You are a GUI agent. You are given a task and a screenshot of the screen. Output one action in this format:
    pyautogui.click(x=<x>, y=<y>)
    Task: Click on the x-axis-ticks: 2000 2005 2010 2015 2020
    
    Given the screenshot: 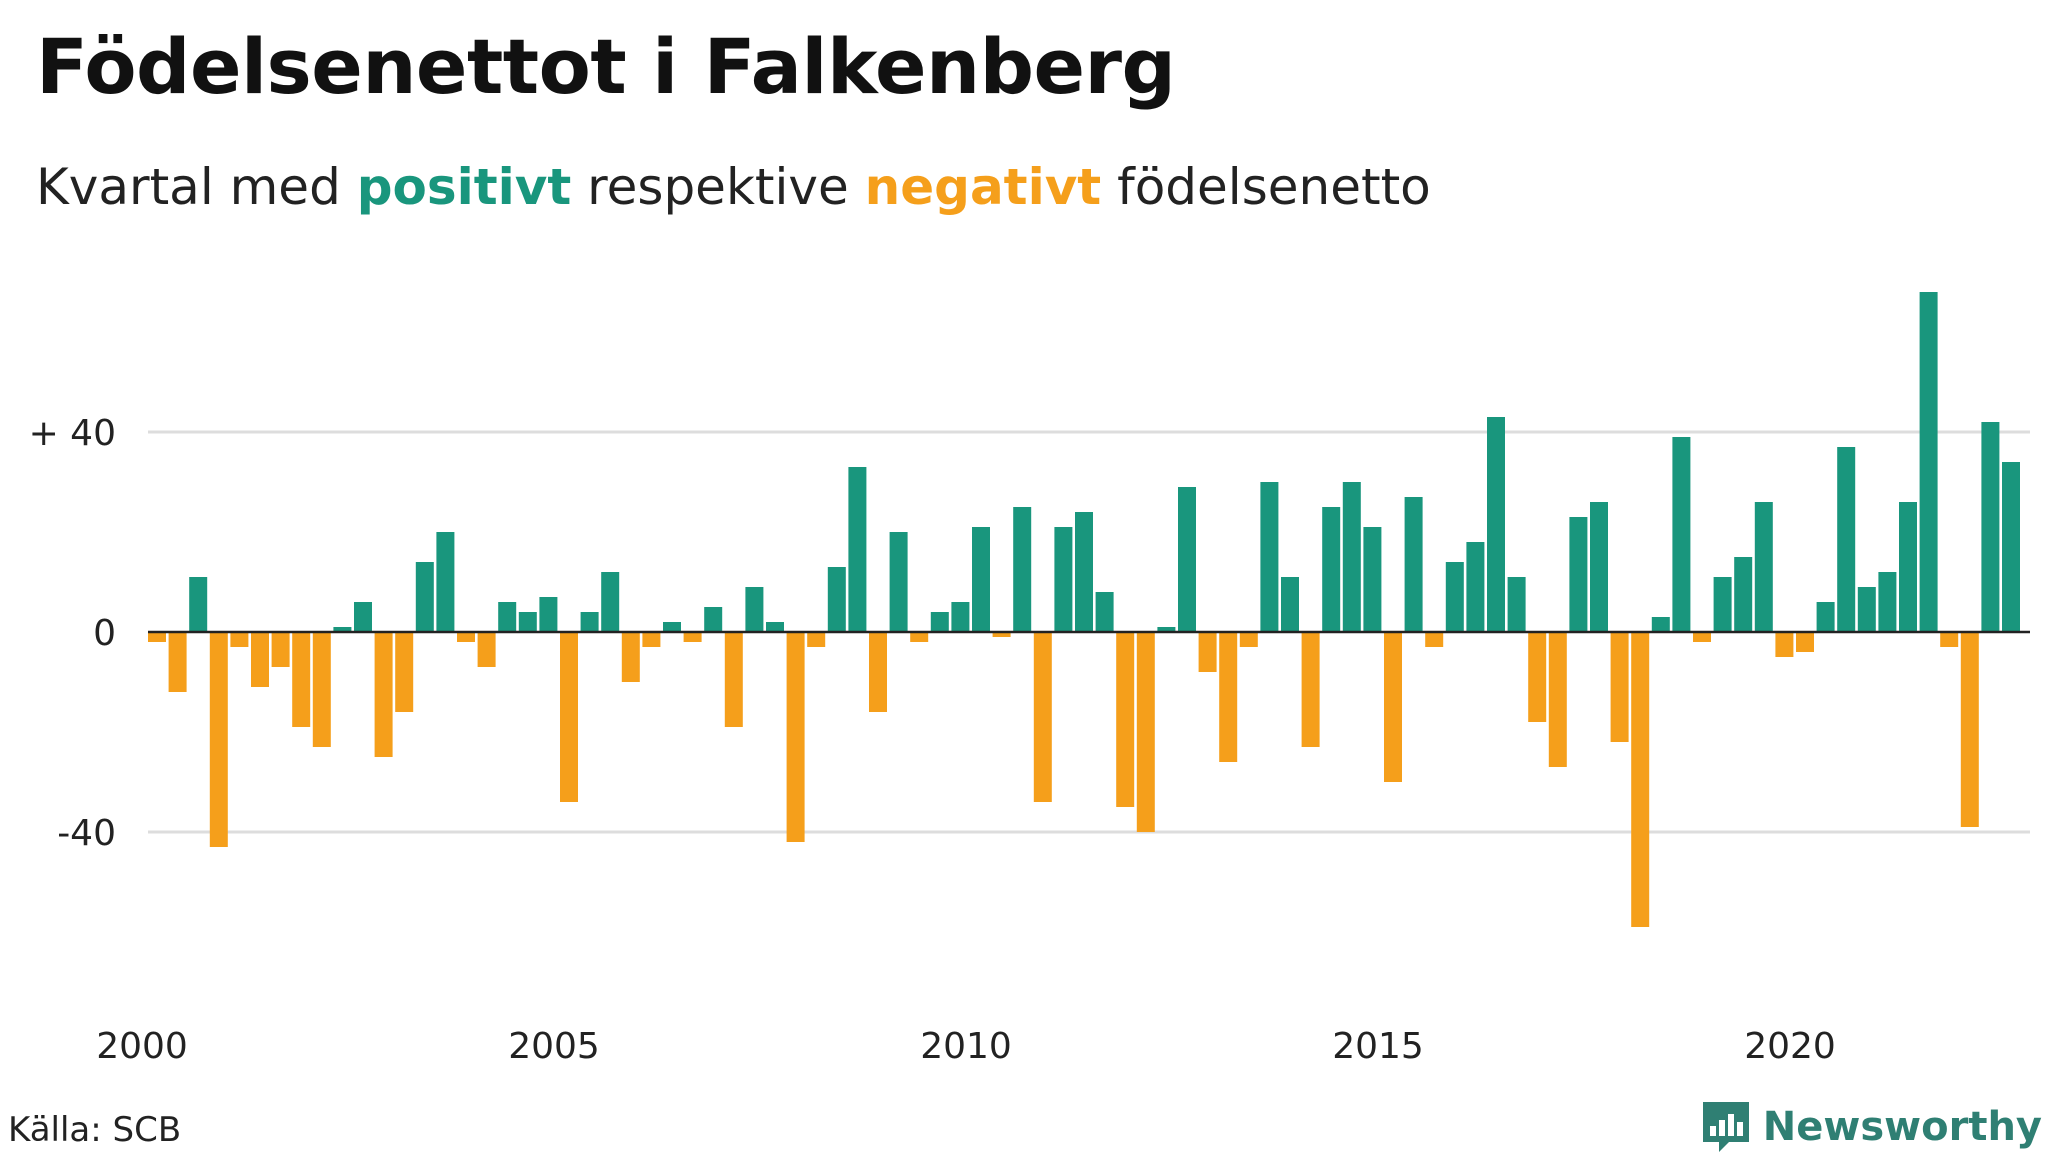 What is the action you would take?
    pyautogui.click(x=966, y=1046)
    